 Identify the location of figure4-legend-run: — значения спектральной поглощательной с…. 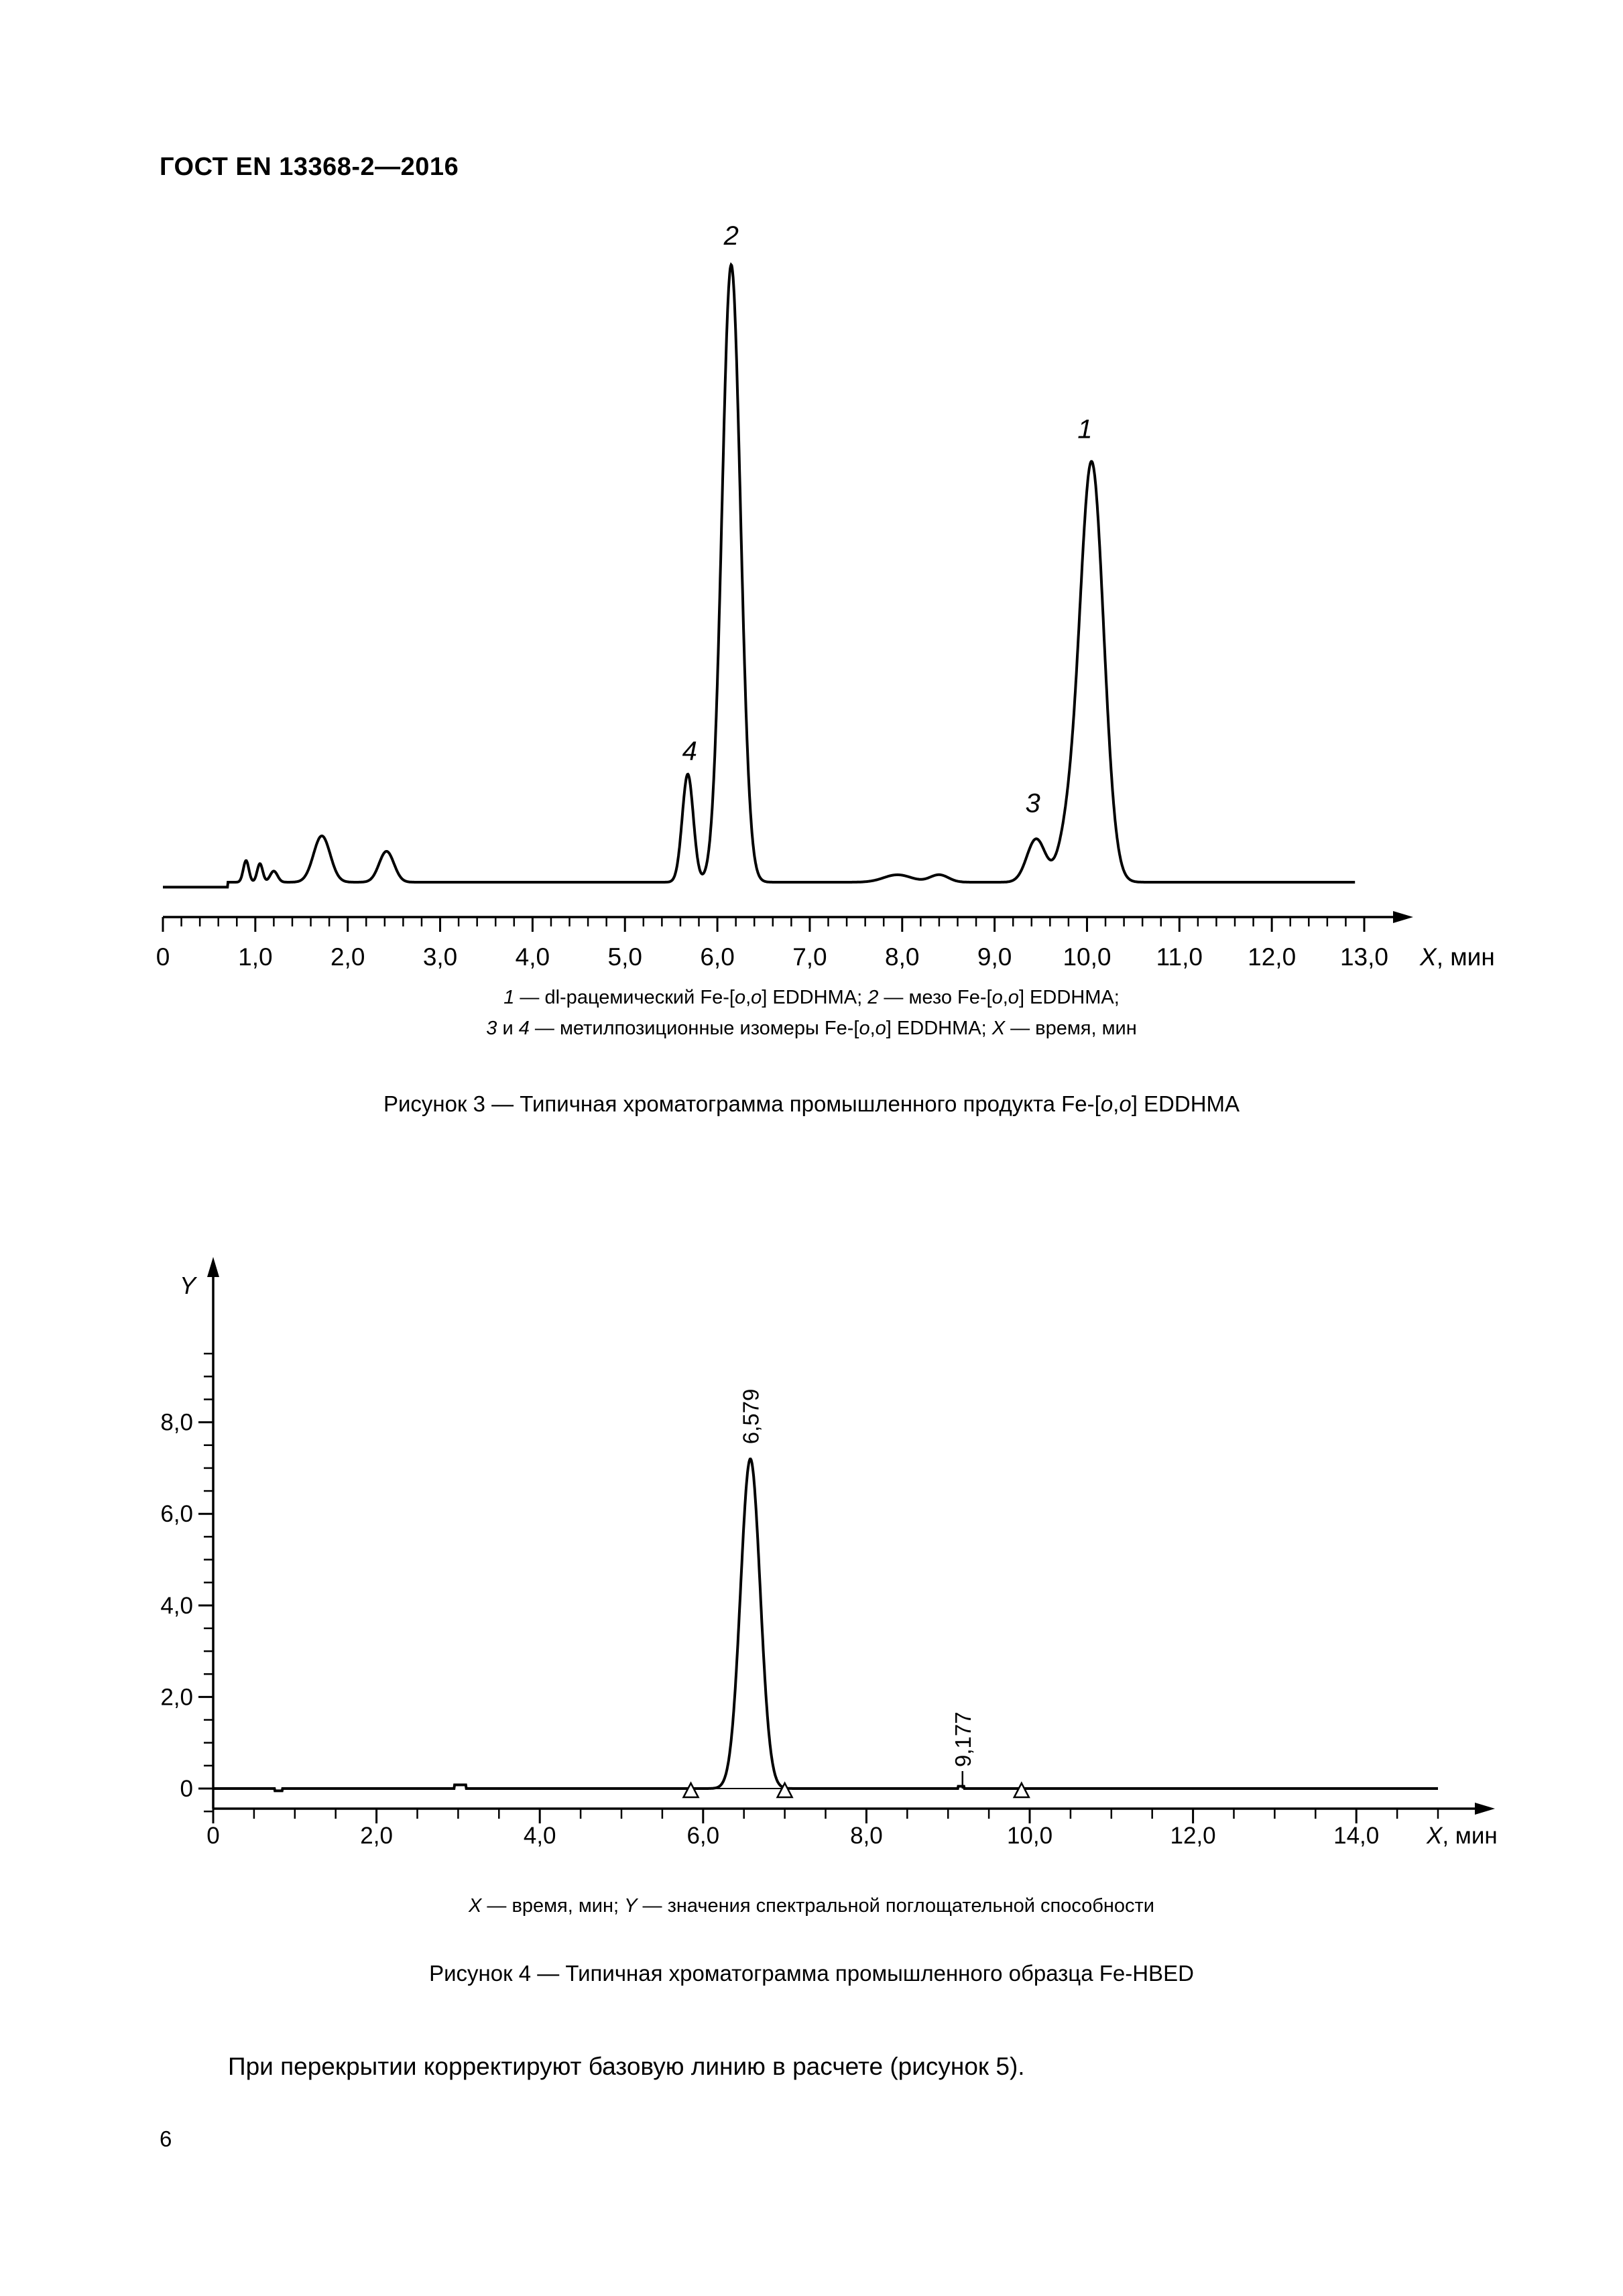
(896, 1906).